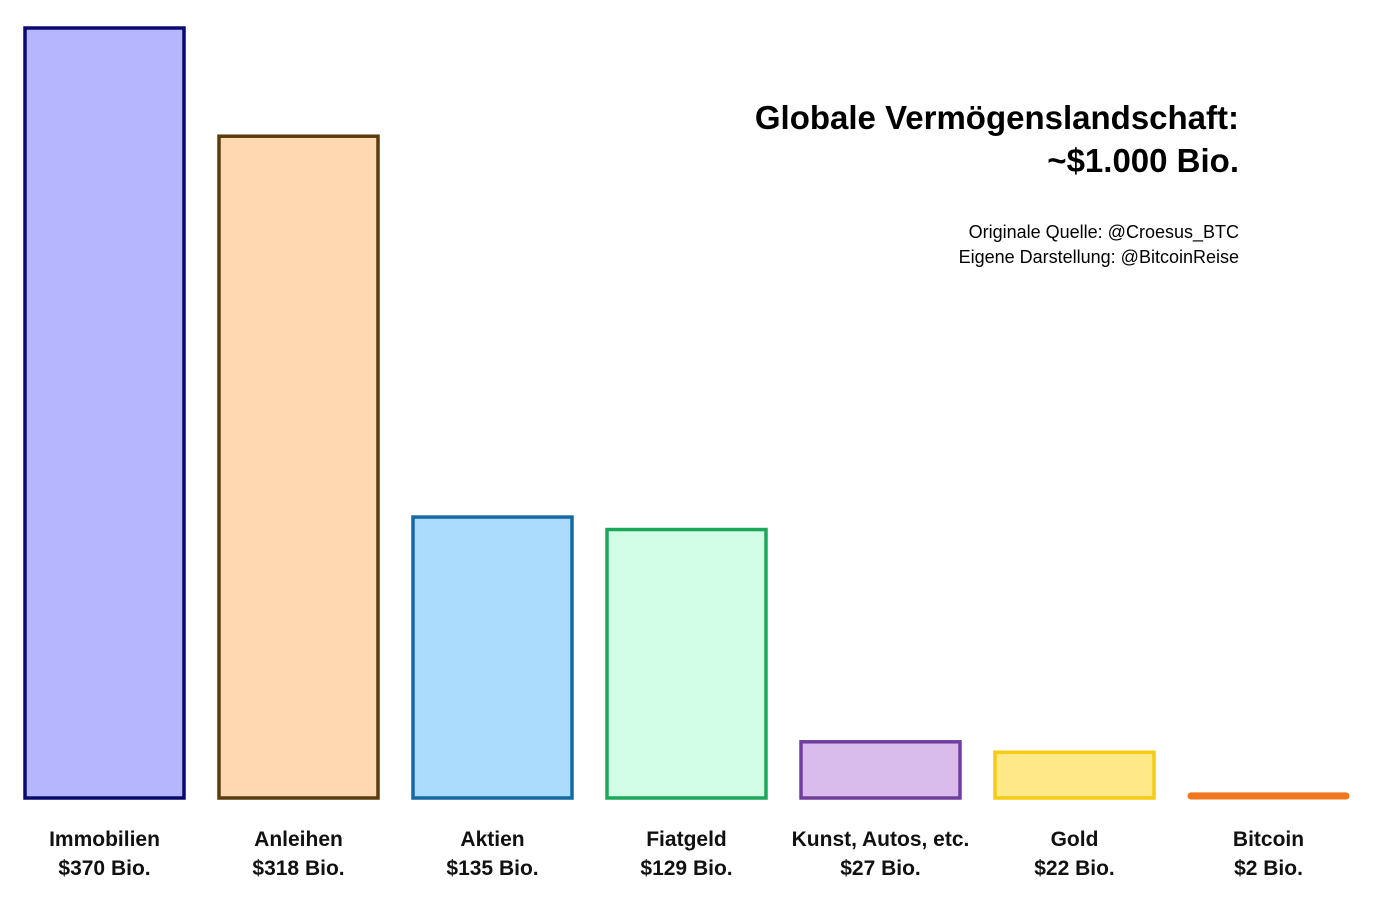  Describe the element at coordinates (1098, 257) in the screenshot. I see `source-own: Eigene Darstellung: @BitcoinReise` at that location.